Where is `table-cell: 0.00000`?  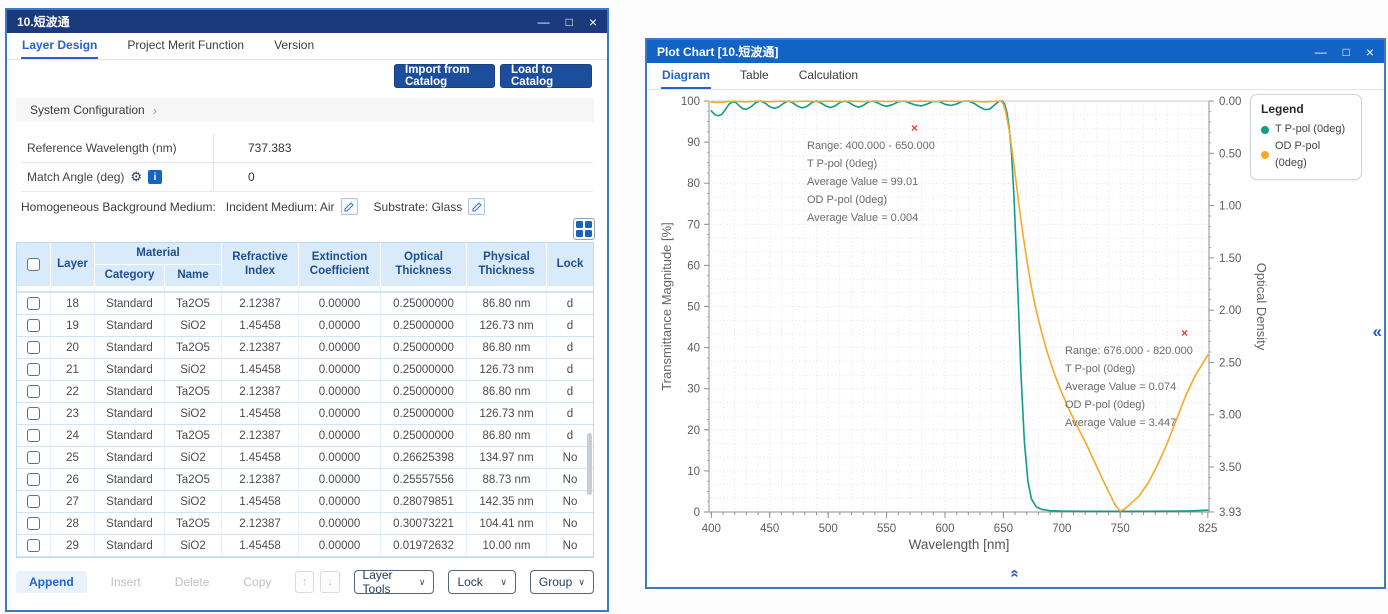
table-cell: 0.00000 is located at coordinates (340, 502).